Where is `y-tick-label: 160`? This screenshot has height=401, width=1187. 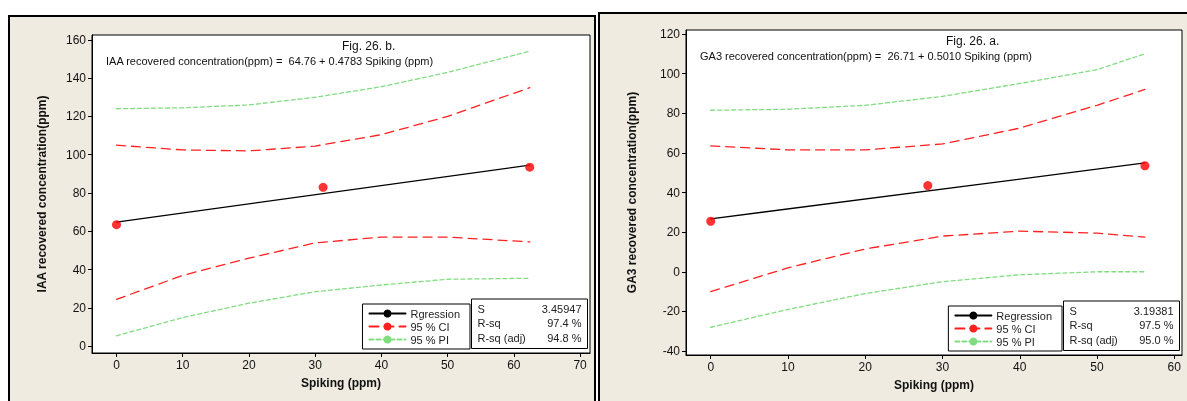
y-tick-label: 160 is located at coordinates (76, 39).